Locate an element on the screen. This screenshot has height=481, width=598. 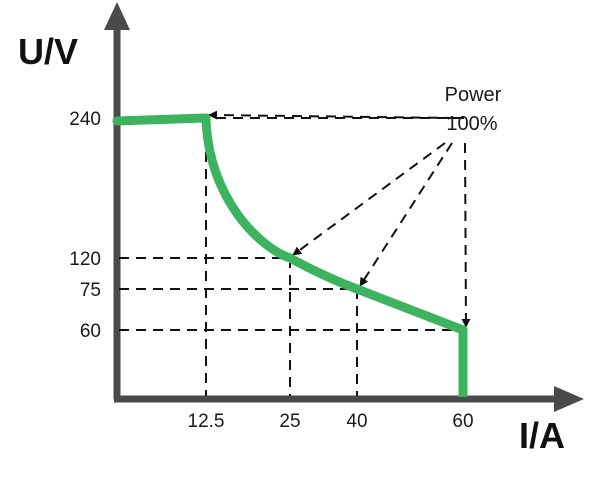
x-tick-label-12.5: 12.5 is located at coordinates (206, 421).